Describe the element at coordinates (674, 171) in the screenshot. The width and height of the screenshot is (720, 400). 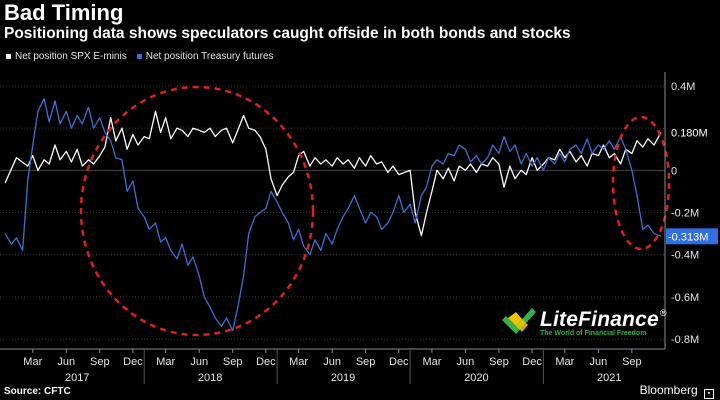
I see `y-tick-label: 0` at that location.